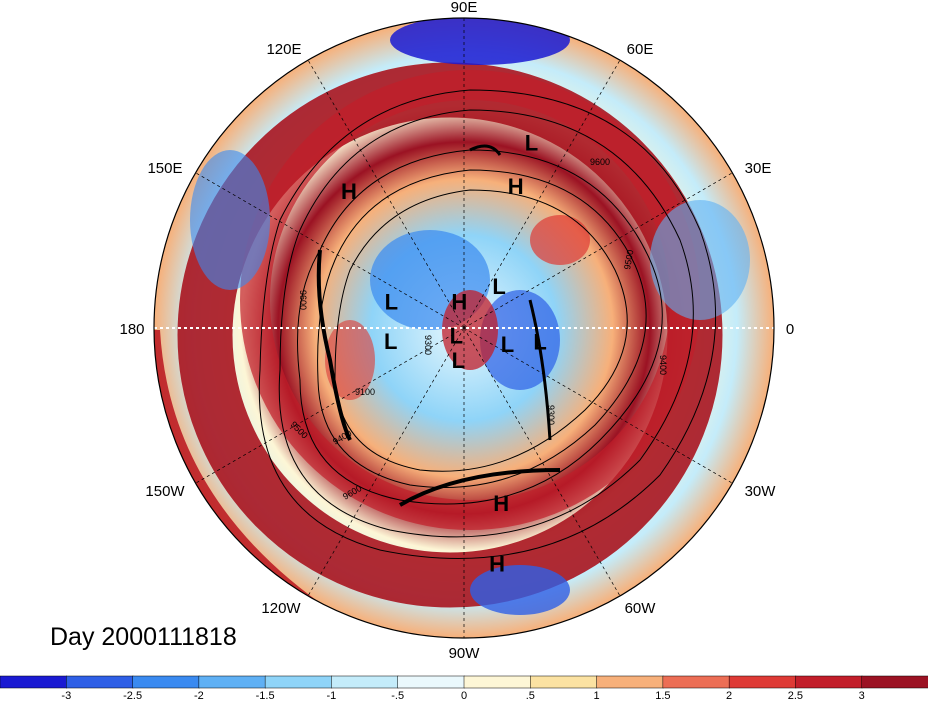 The height and width of the screenshot is (702, 928). I want to click on day-label: Day 2000111818, so click(143, 637).